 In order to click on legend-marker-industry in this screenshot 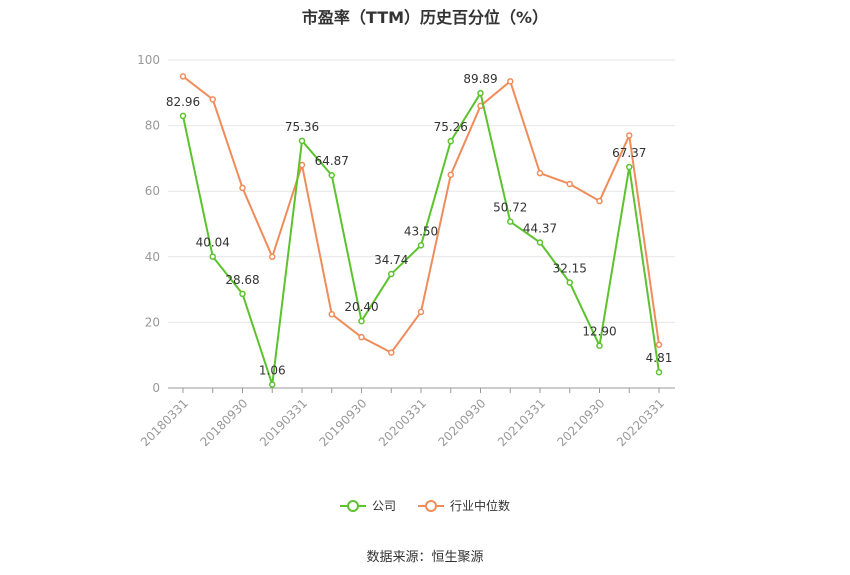, I will do `click(431, 506)`.